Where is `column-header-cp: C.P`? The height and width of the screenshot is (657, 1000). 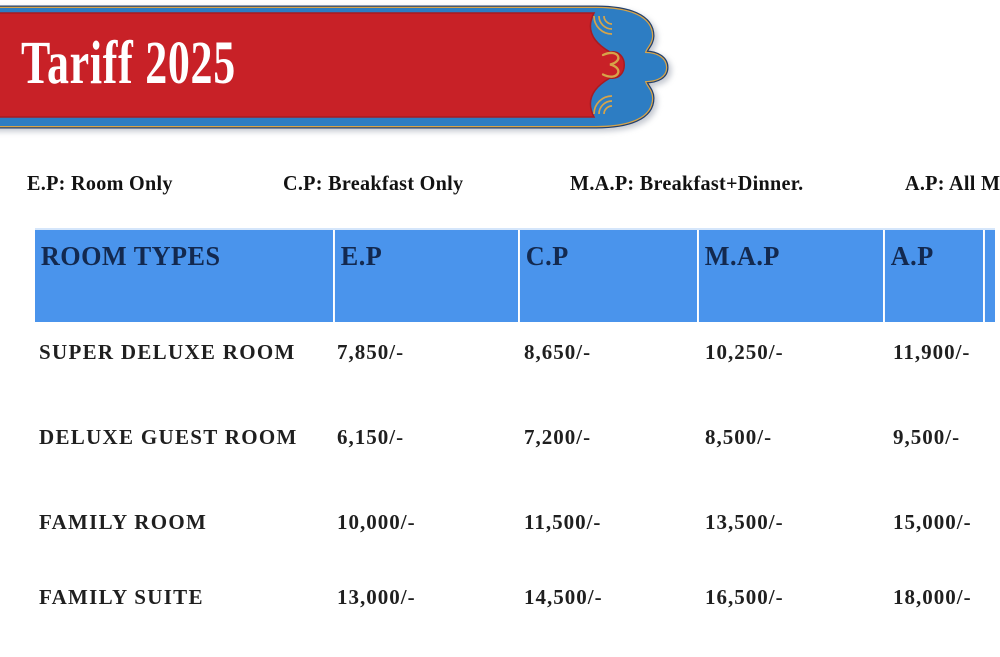 column-header-cp: C.P is located at coordinates (605, 276).